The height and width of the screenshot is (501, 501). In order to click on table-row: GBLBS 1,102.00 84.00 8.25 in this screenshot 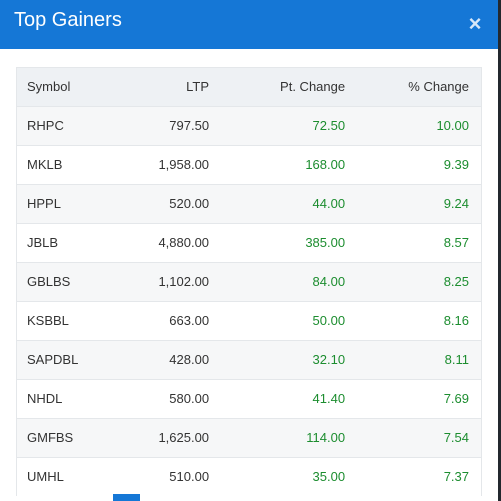, I will do `click(249, 281)`.